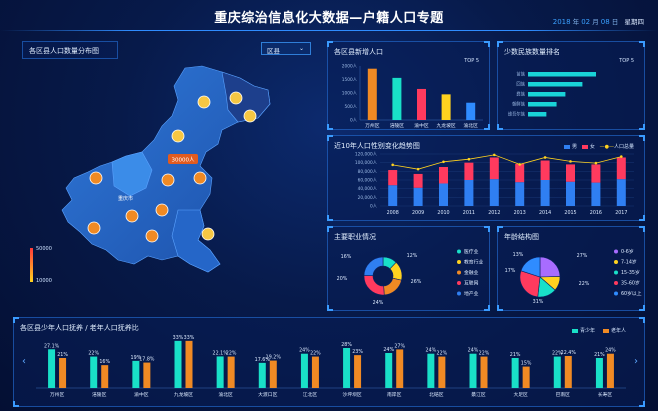  I want to click on map-popup-label: 30000人, so click(183, 160).